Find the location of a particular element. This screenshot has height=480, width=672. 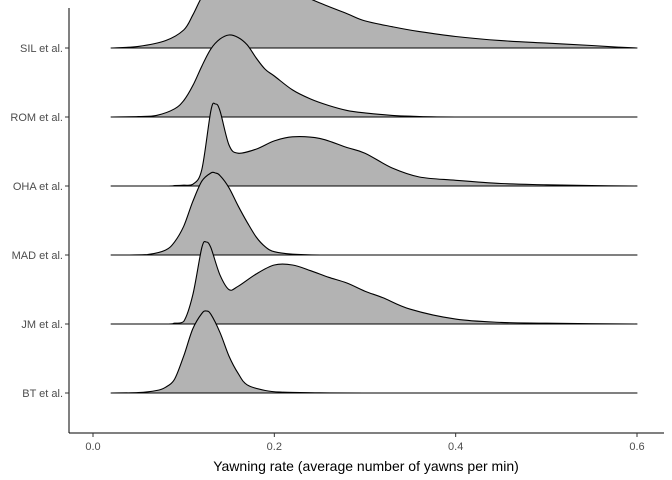

ridge-sil-et-al is located at coordinates (374, 24).